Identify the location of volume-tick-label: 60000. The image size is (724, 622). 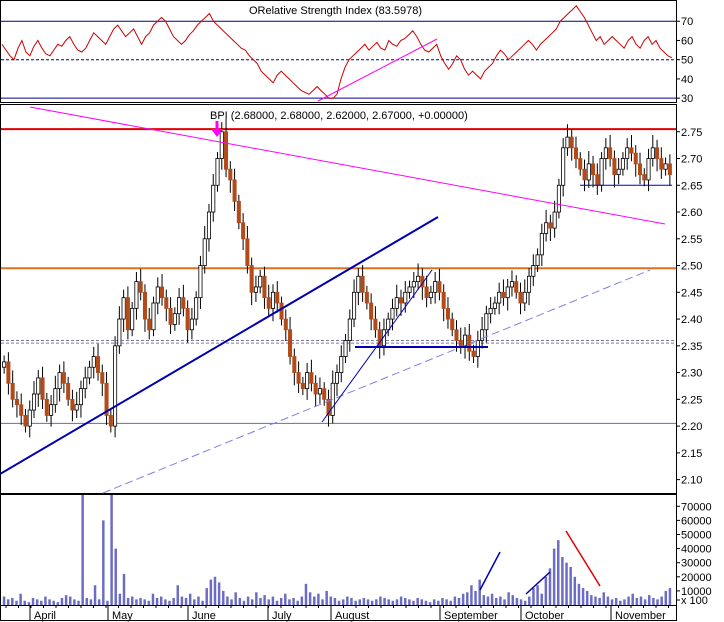
(696, 521).